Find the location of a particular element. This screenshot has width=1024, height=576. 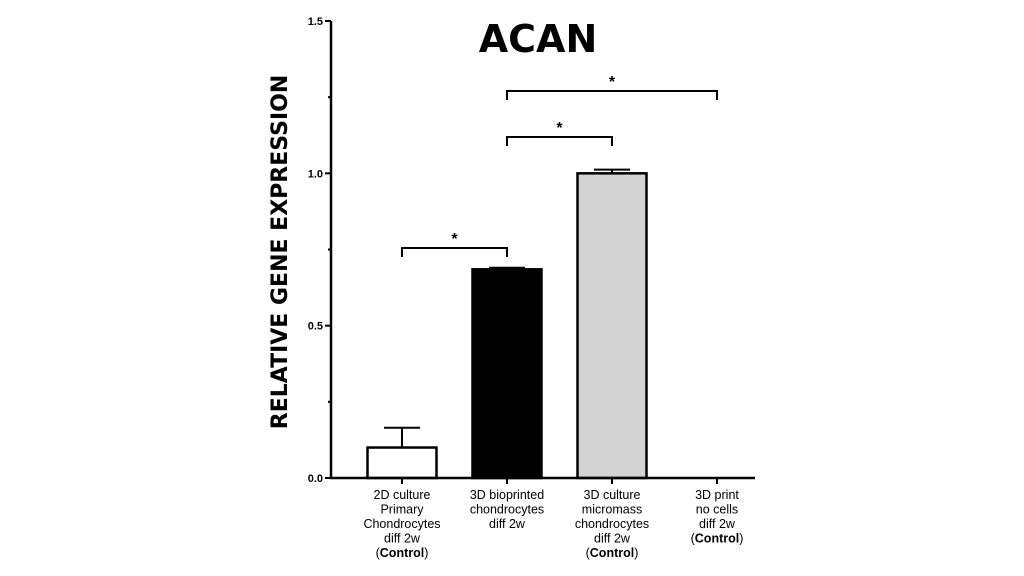

x-category-label-line: Chondrocytes is located at coordinates (401, 524).